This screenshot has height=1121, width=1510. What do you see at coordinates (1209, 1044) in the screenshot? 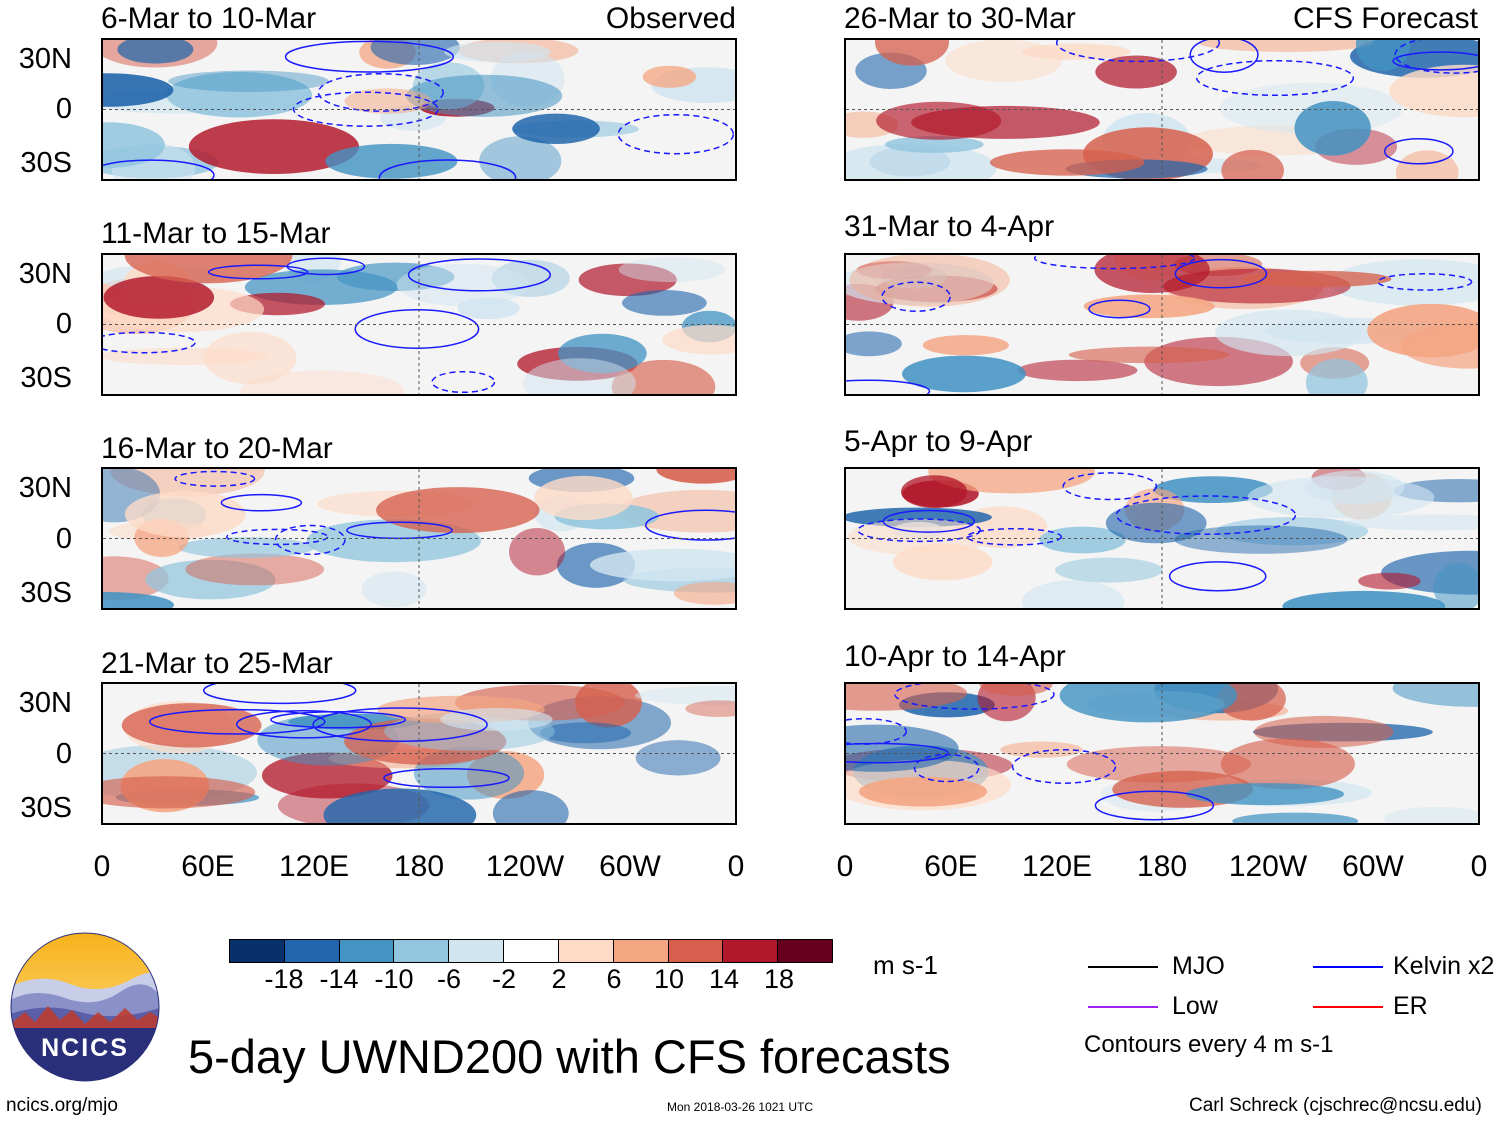
I see `contour-note: Contours every 4 m s-1` at bounding box center [1209, 1044].